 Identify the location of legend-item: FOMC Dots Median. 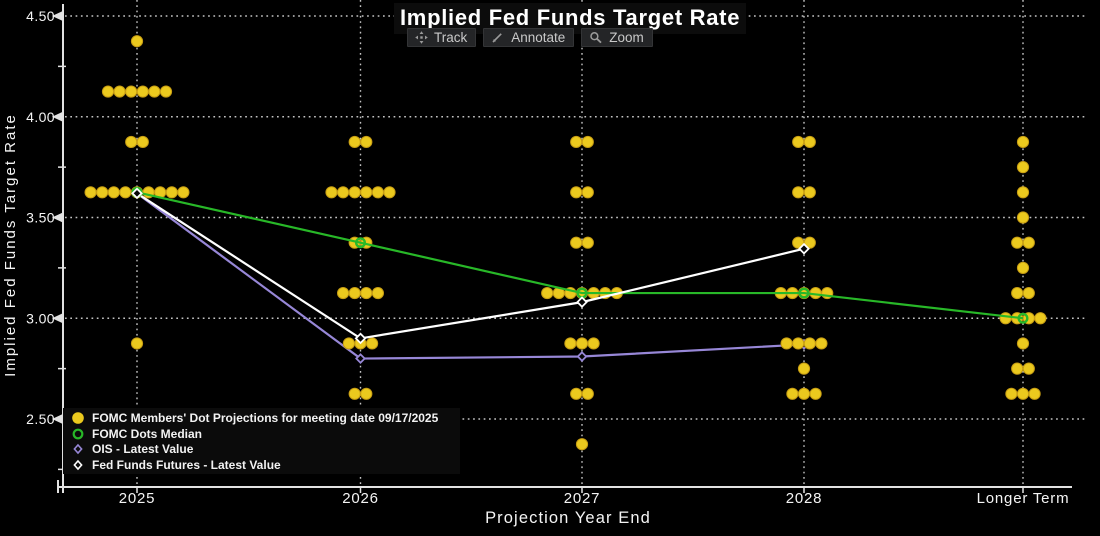
(265, 434).